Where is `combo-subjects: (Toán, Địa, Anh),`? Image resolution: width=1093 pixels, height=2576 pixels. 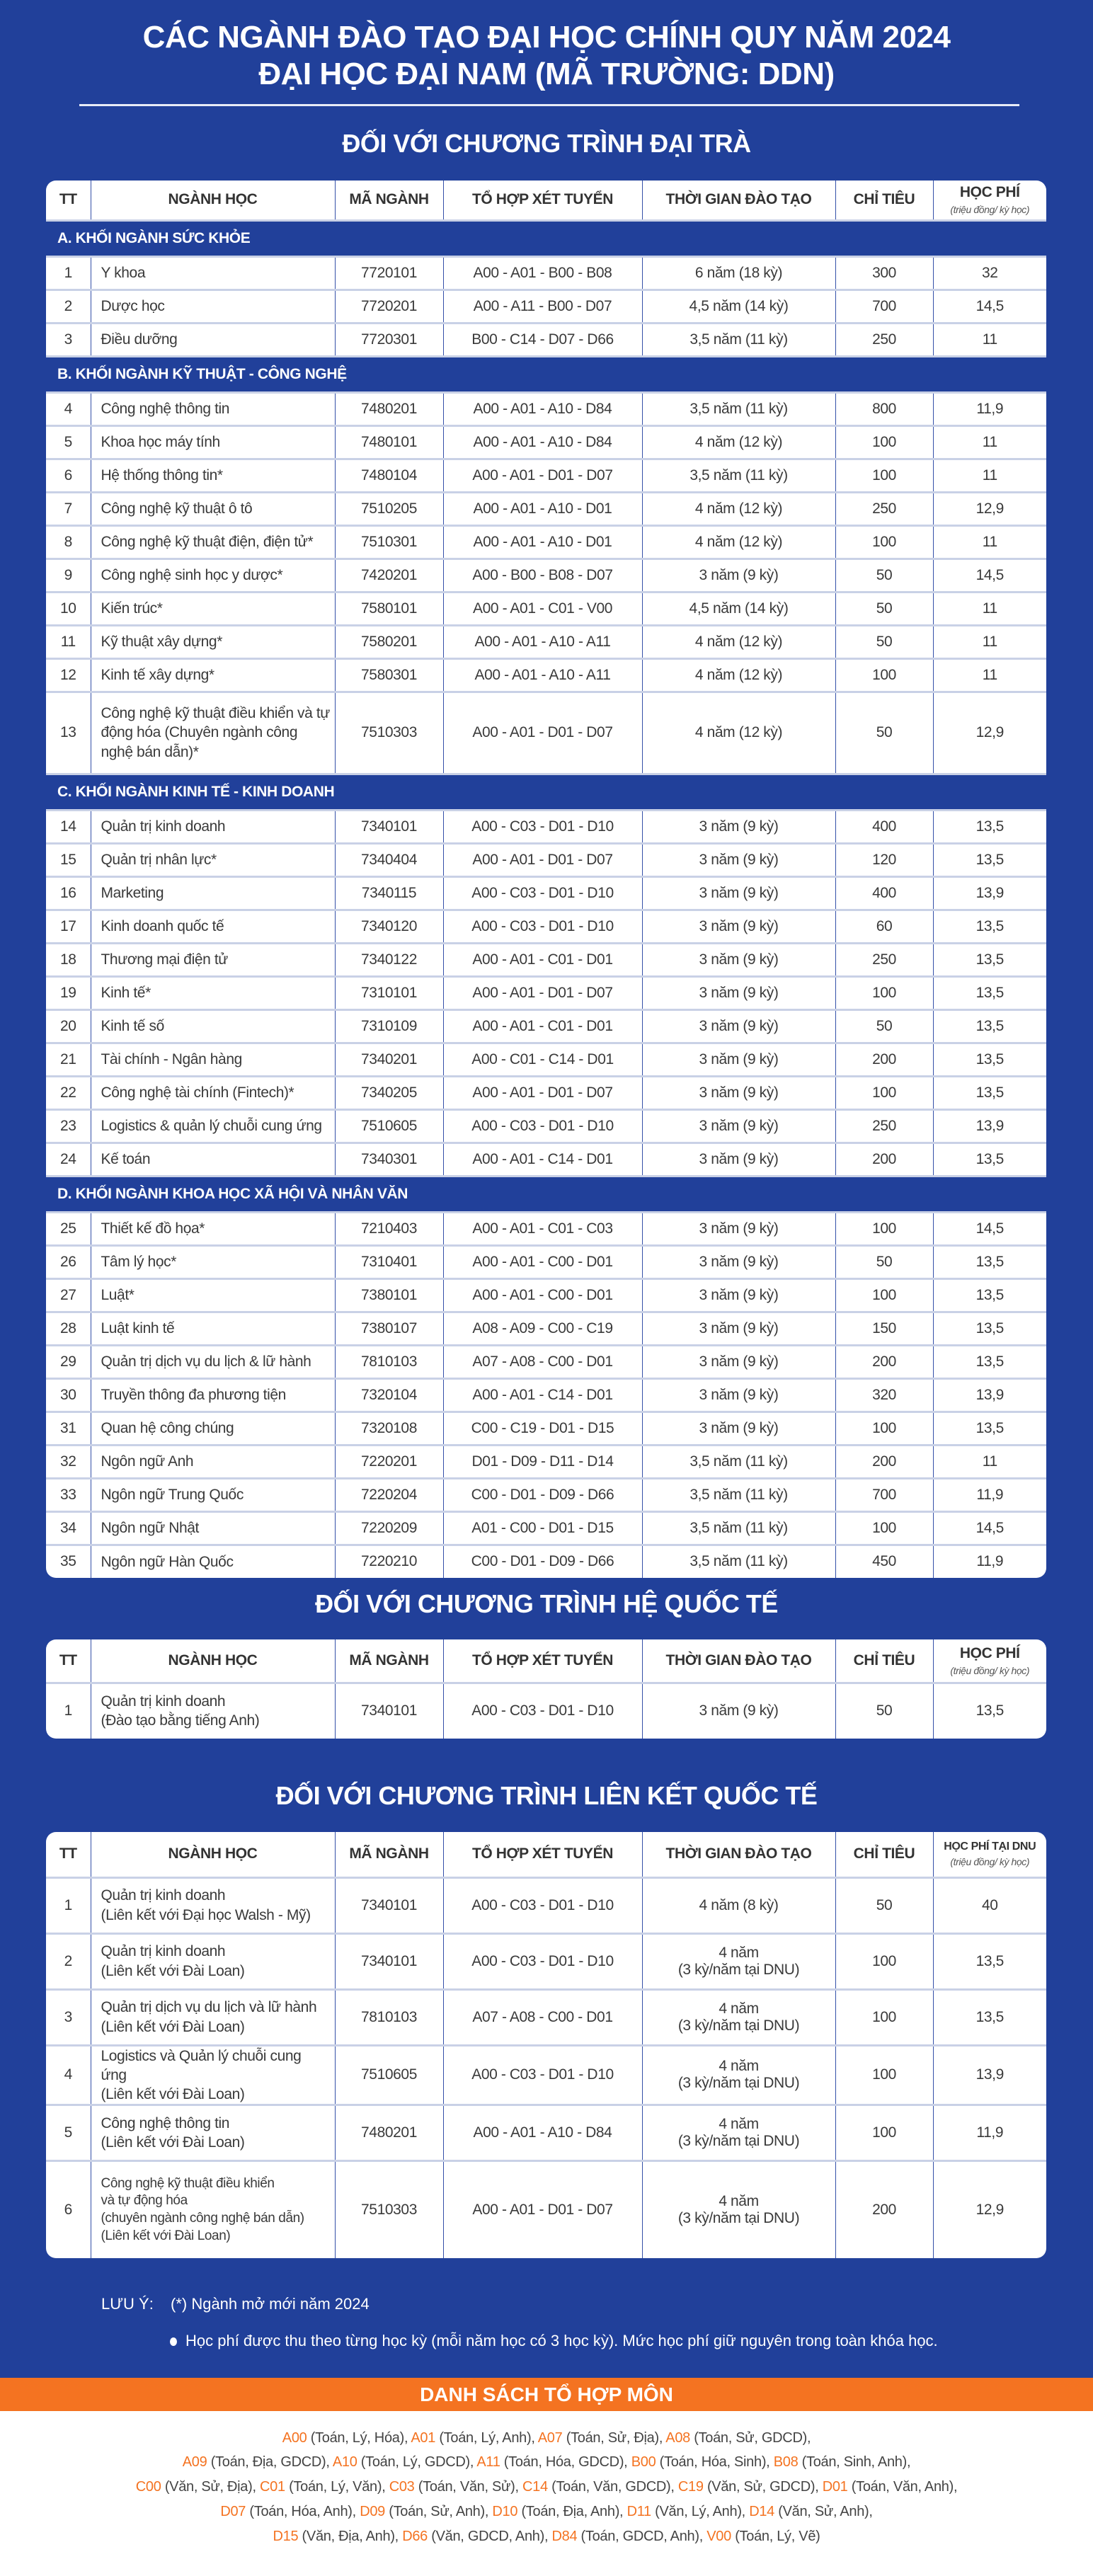
combo-subjects: (Toán, Địa, Anh), is located at coordinates (572, 2511).